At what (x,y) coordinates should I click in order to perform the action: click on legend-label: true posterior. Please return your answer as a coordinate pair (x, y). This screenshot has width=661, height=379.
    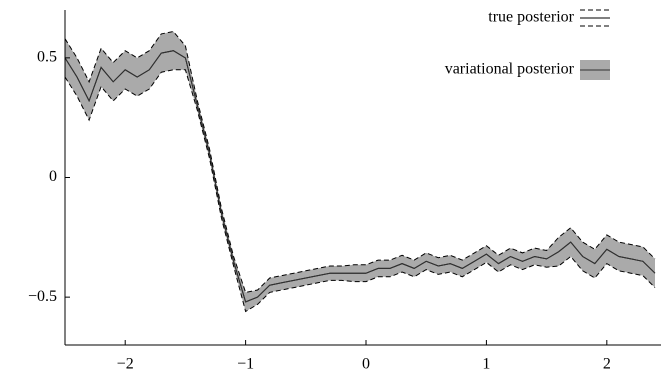
    Looking at the image, I should click on (531, 17).